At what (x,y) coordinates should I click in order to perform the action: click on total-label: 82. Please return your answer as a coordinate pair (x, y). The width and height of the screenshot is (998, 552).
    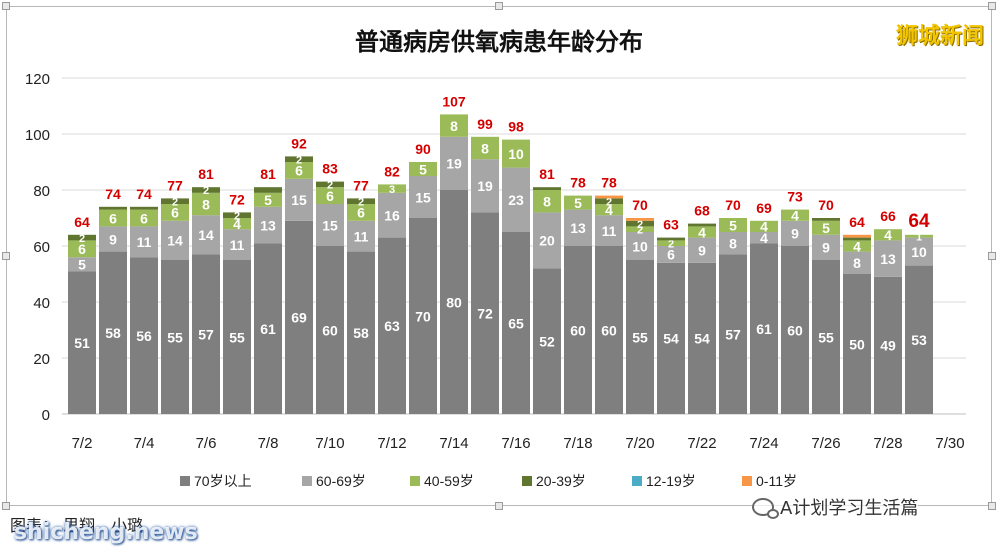
    Looking at the image, I should click on (392, 171).